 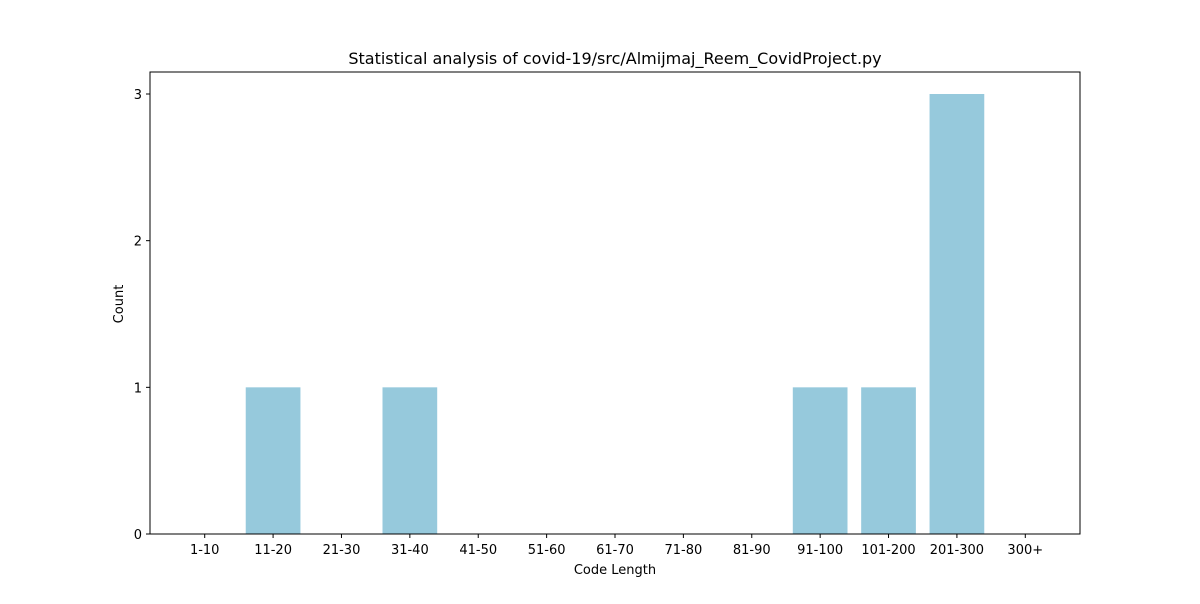 What do you see at coordinates (478, 550) in the screenshot?
I see `x-tick-label: 41-50` at bounding box center [478, 550].